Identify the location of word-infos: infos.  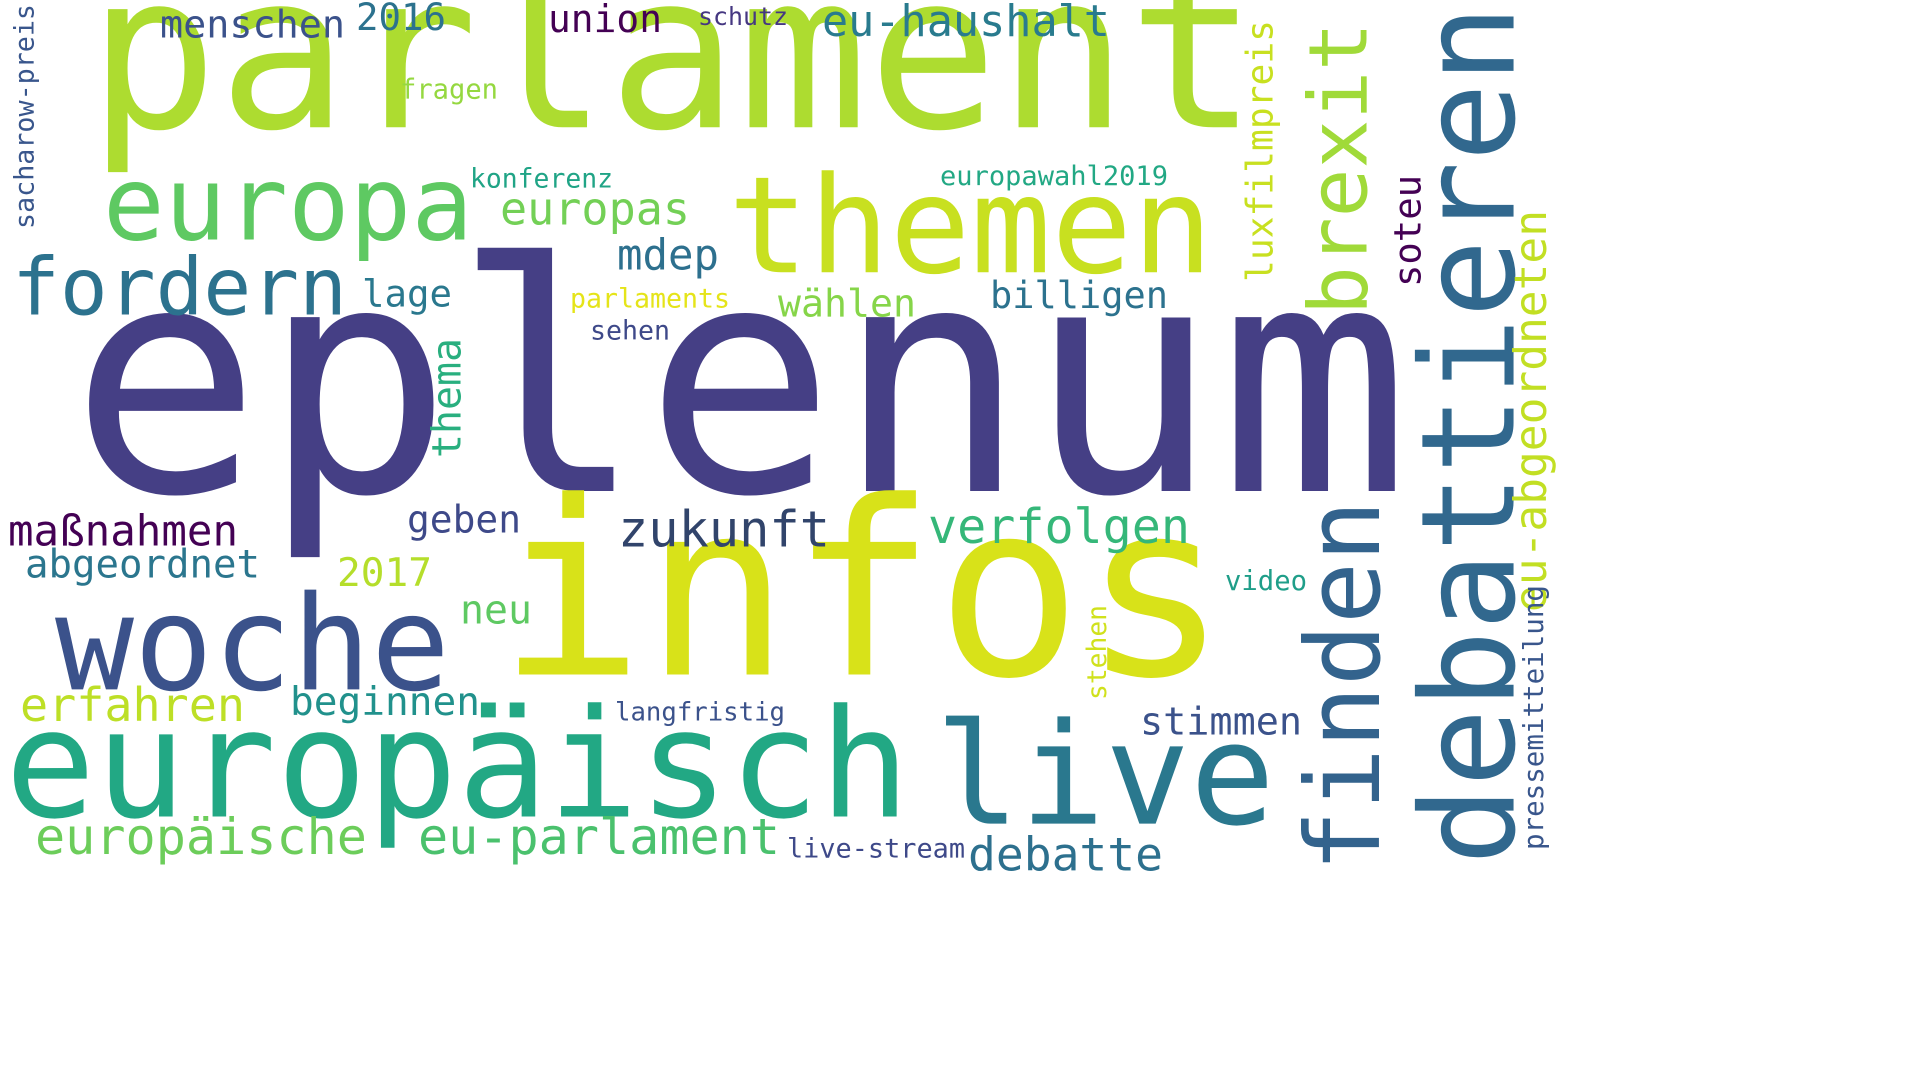
(863, 590).